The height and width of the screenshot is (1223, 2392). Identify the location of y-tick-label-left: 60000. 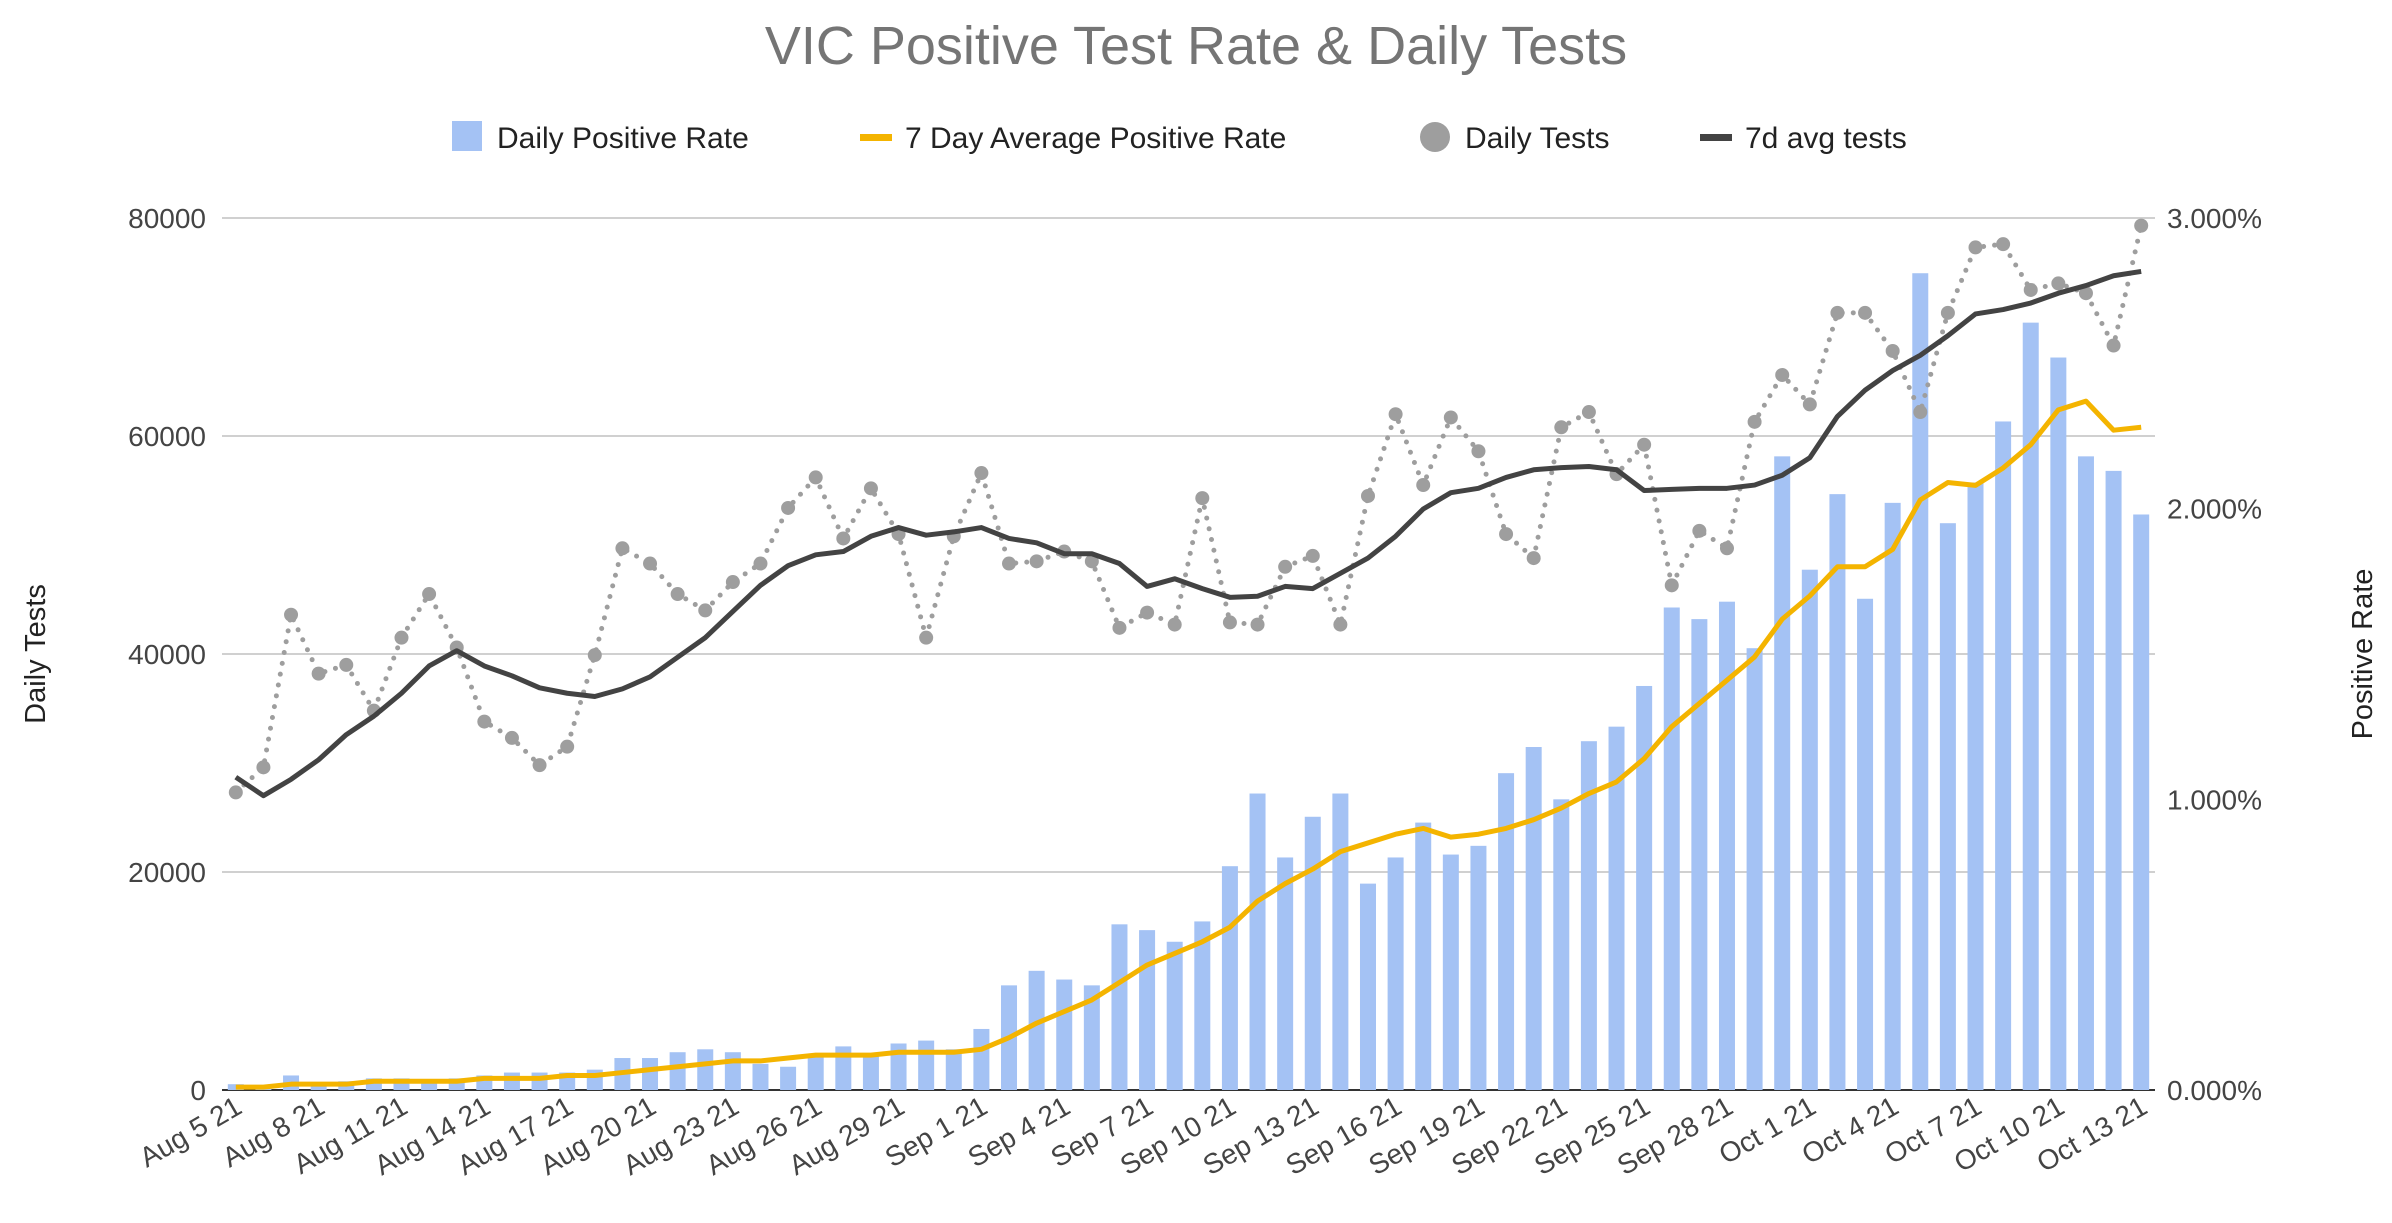
(167, 436).